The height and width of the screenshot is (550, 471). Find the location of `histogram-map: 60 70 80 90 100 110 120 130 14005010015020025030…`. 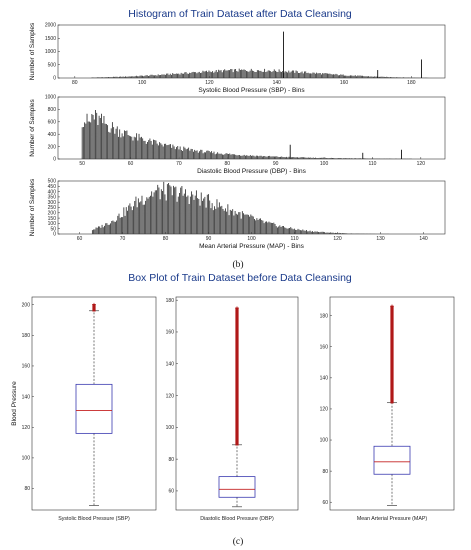

histogram-map: 60 70 80 90 100 110 120 130 14005010015020025030… is located at coordinates (237, 214).